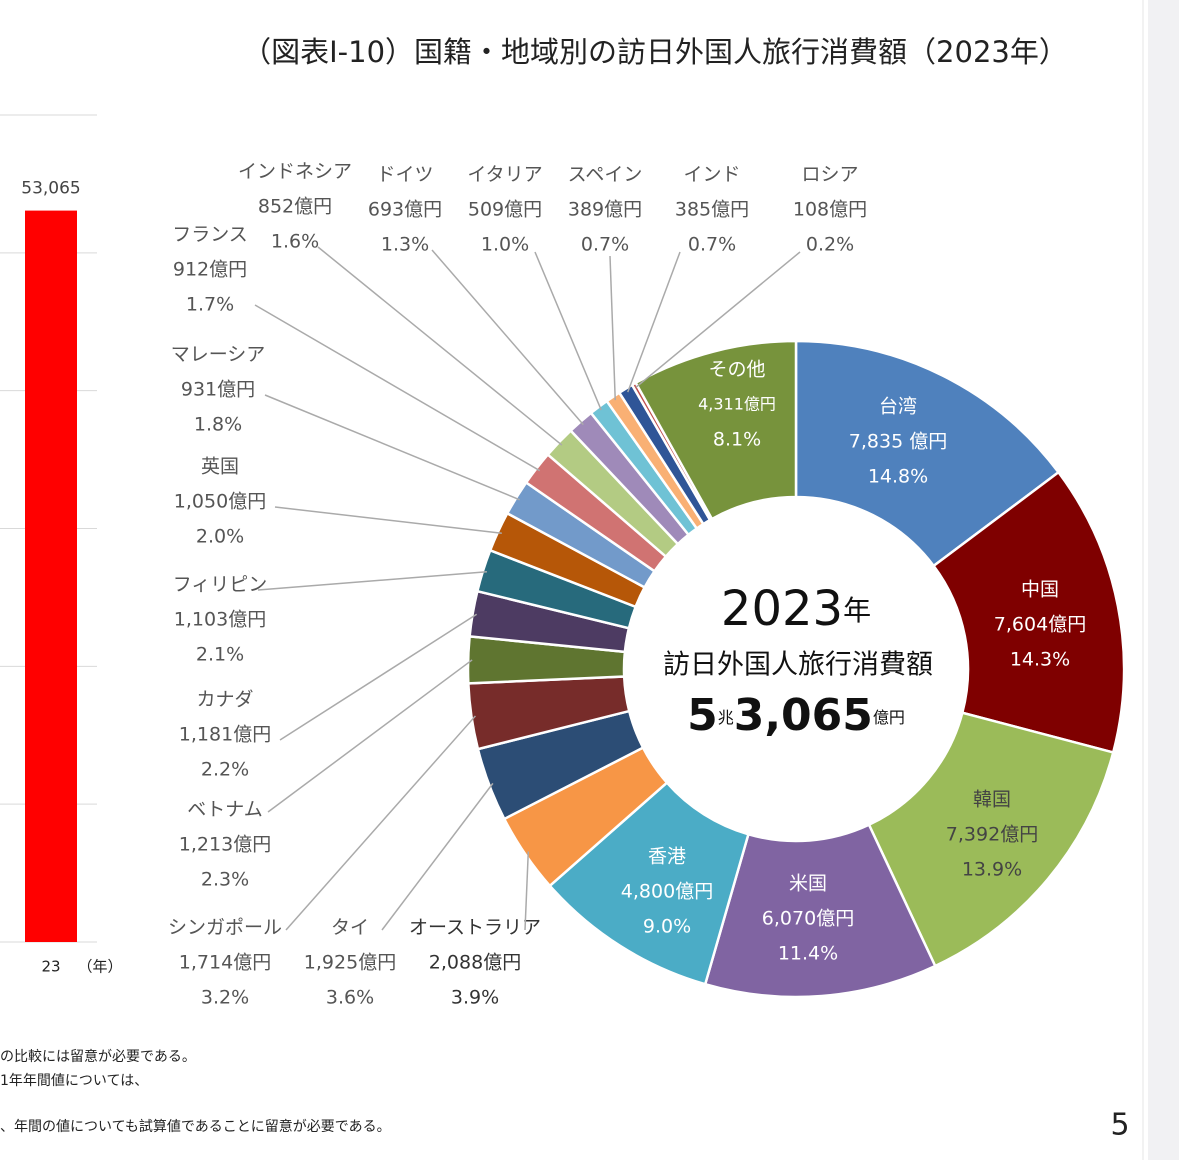 The width and height of the screenshot is (1179, 1160). What do you see at coordinates (798, 665) in the screenshot?
I see `center-caption: 訪日外国人旅行消費額` at bounding box center [798, 665].